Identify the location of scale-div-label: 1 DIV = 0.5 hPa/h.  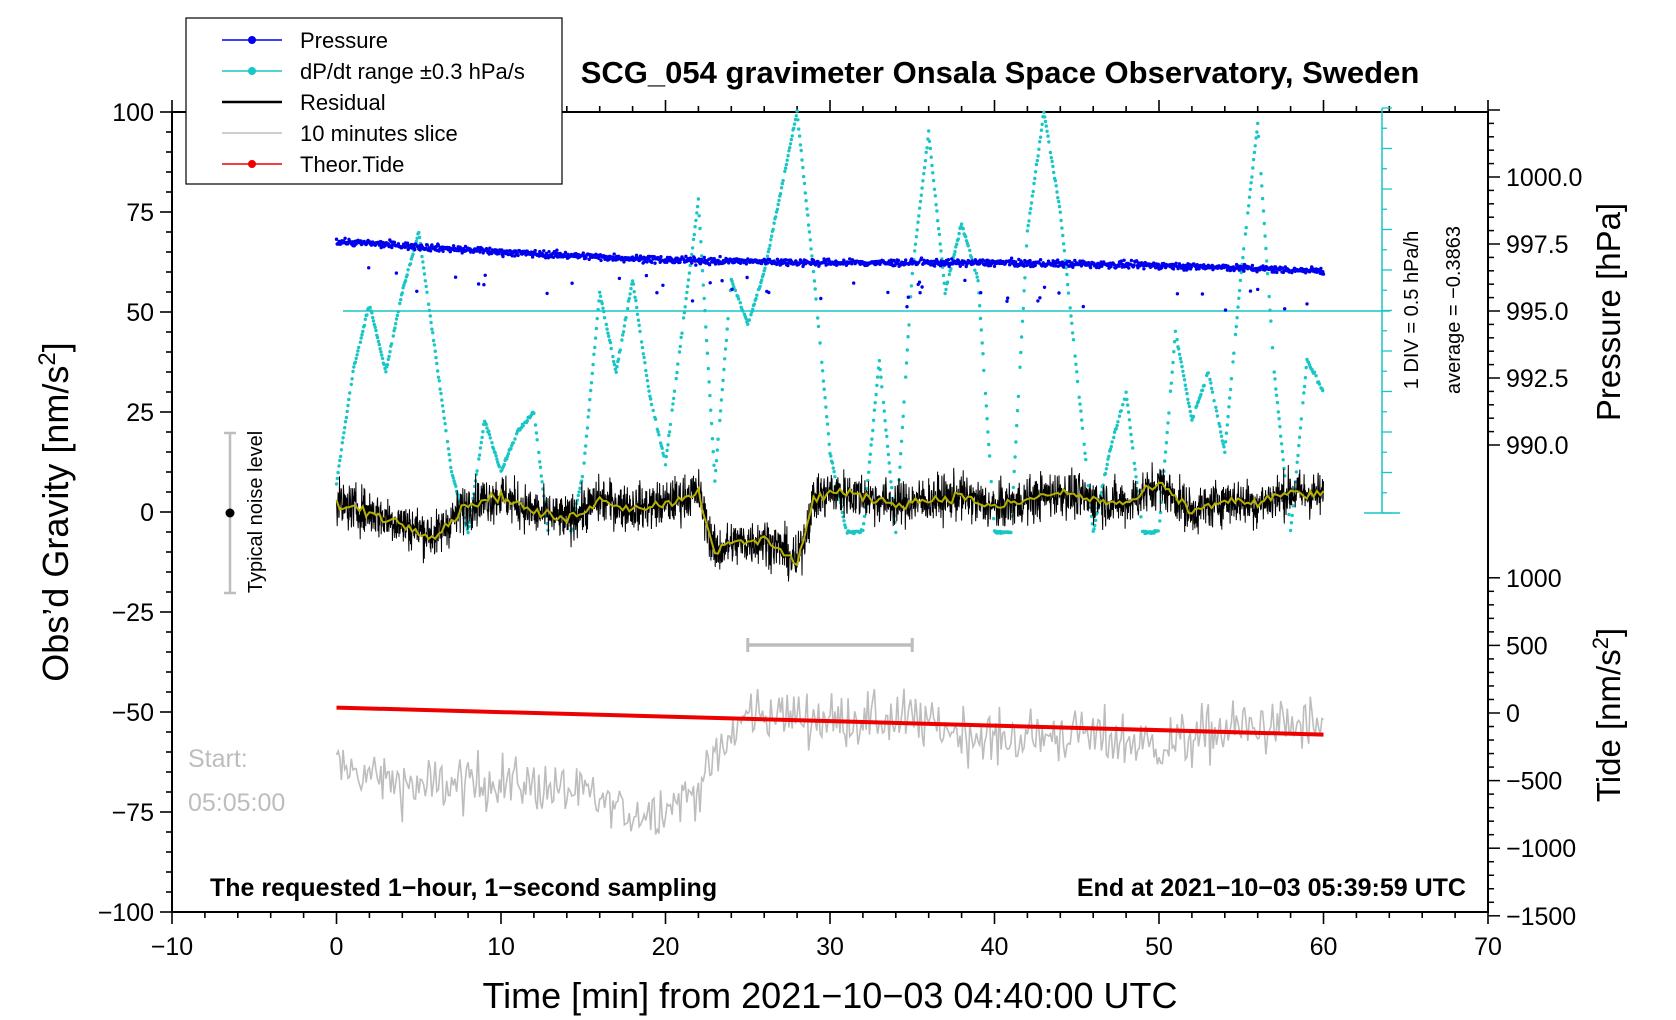
(1412, 310).